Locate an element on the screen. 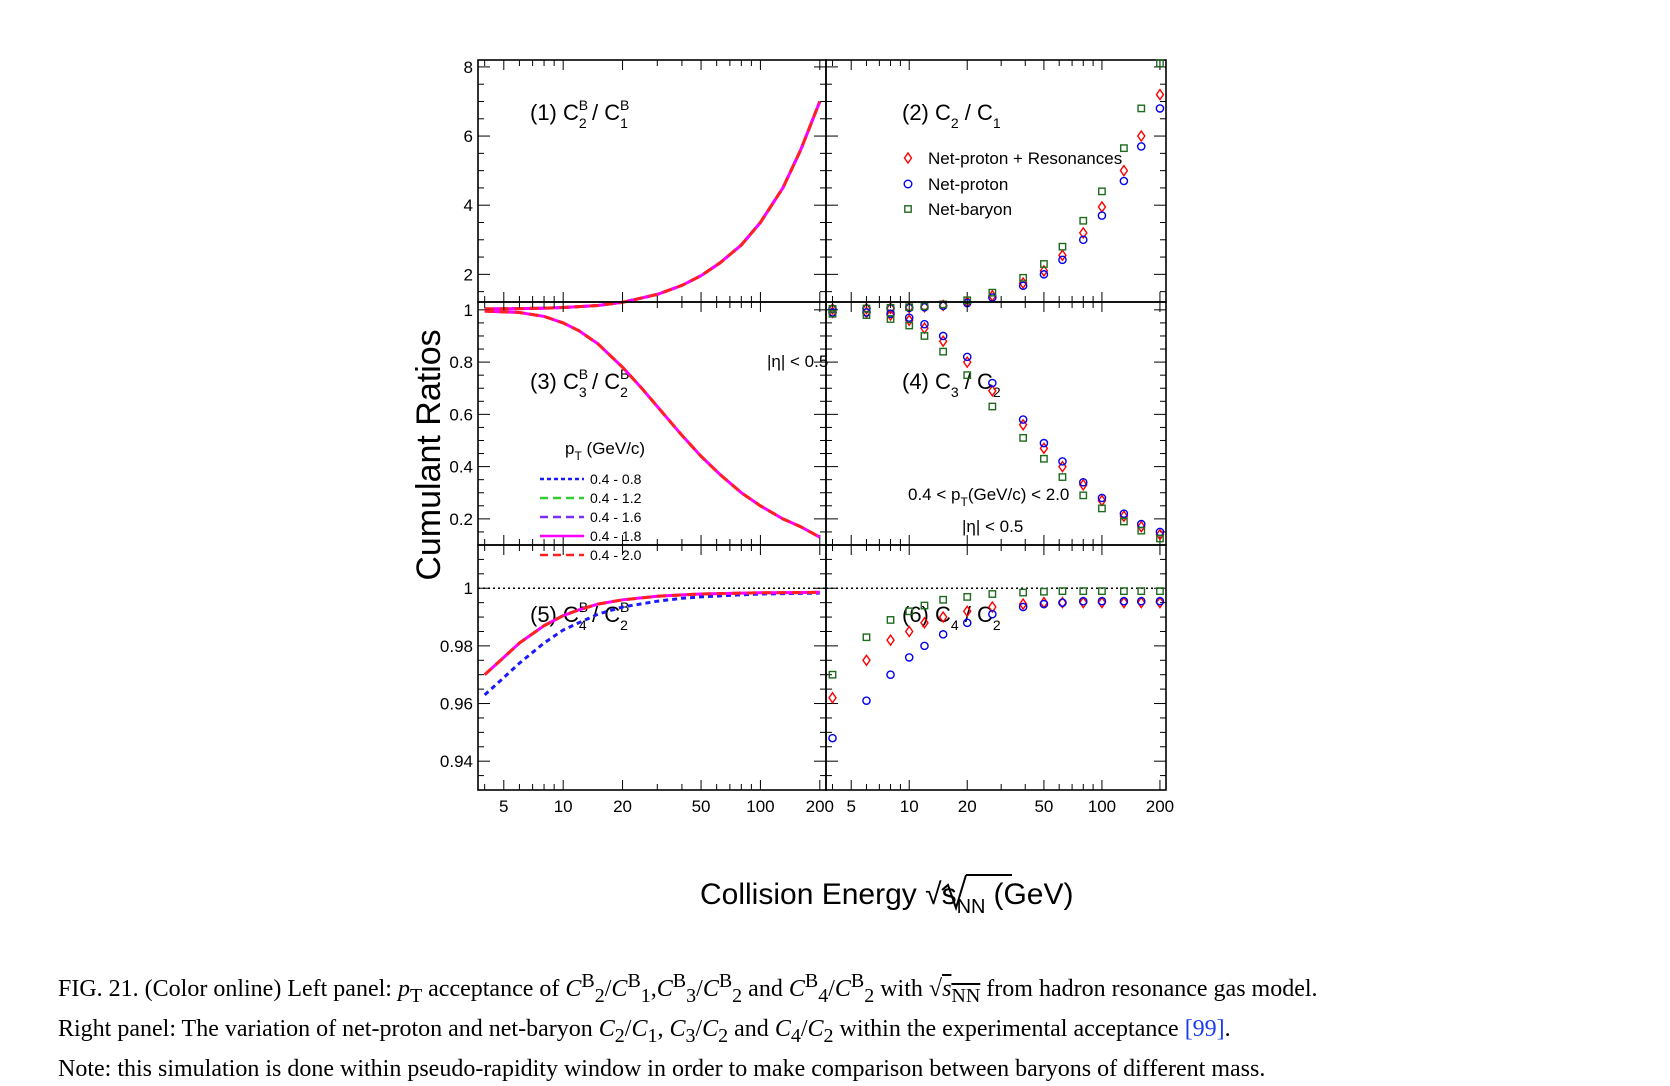 This screenshot has width=1670, height=1086. panel2-title: (2) C2 / C1 is located at coordinates (951, 115).